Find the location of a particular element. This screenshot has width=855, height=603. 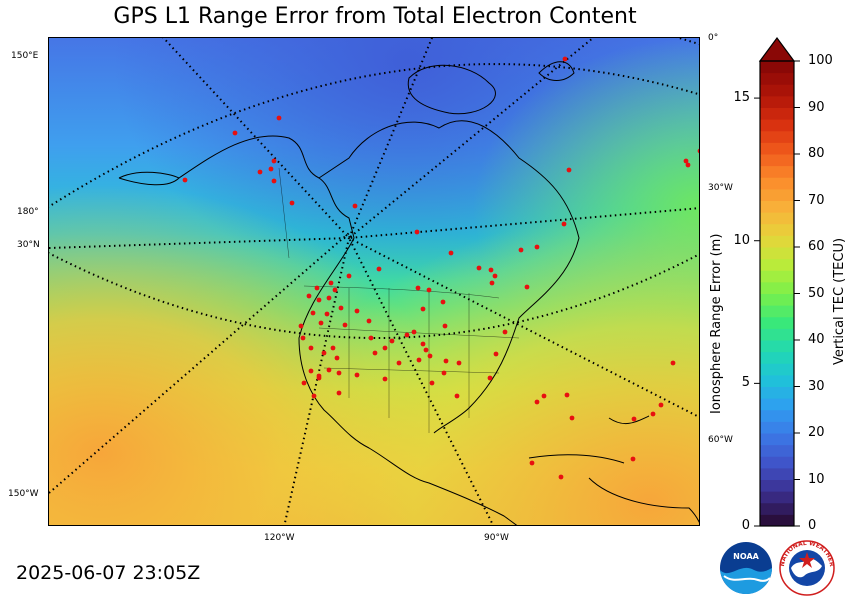

tec-tick-label: 20 is located at coordinates (816, 432).